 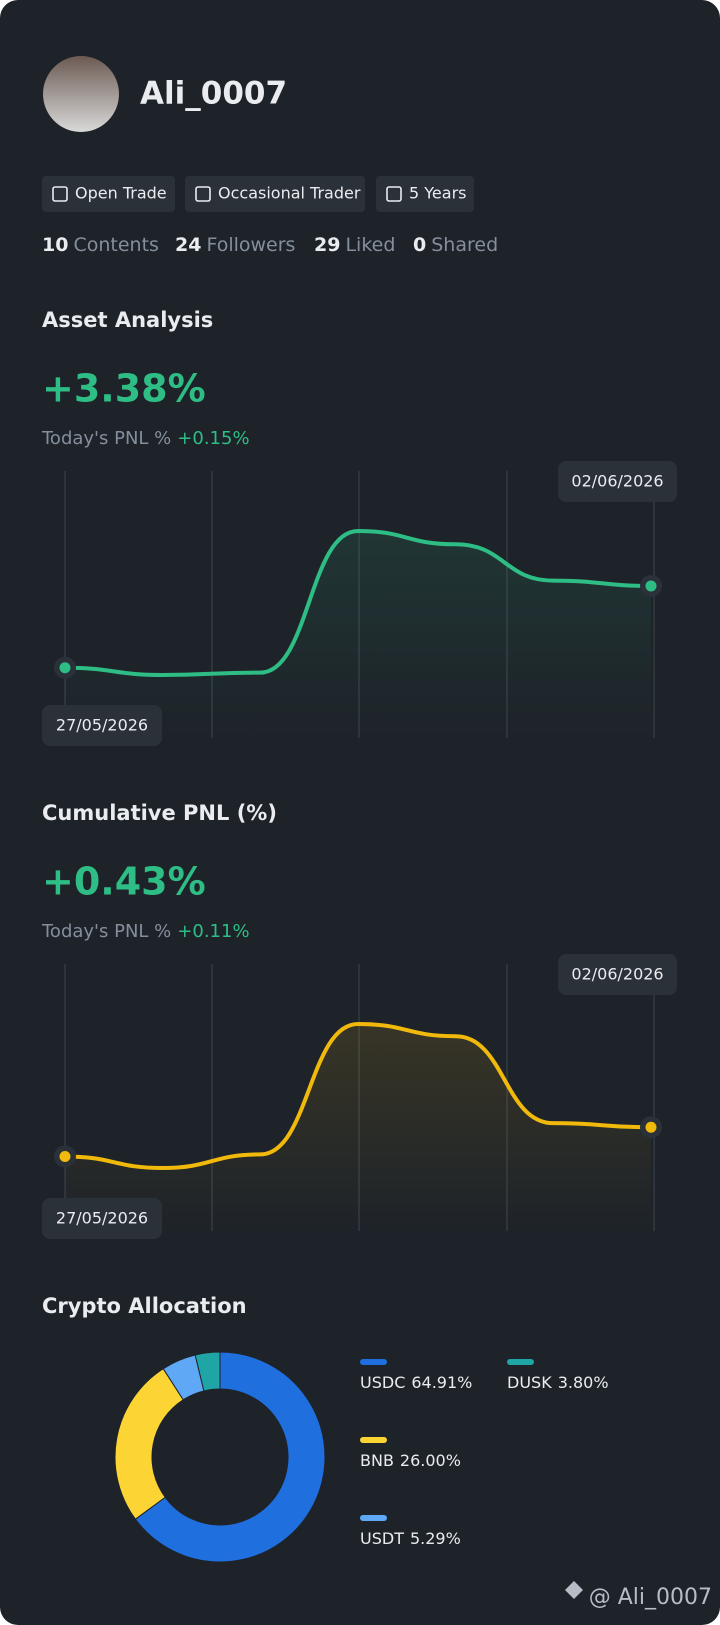 I want to click on watermark: @ Ali_0007, so click(x=650, y=1597).